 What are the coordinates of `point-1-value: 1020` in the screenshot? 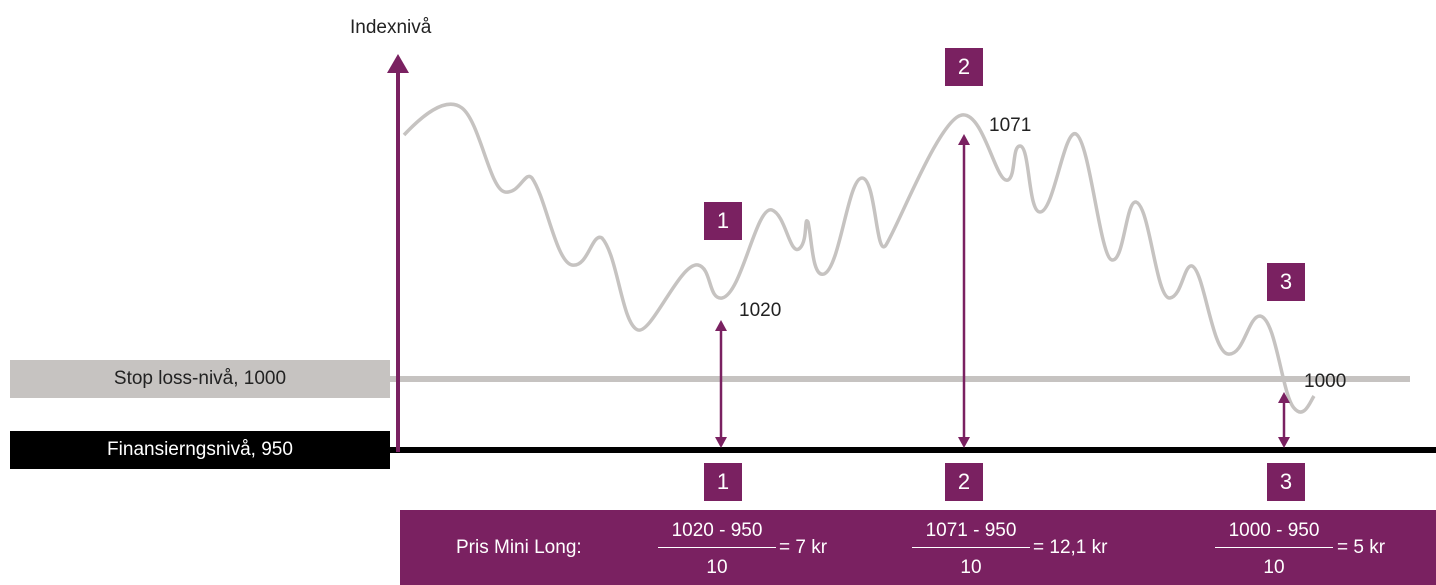 It's located at (760, 310).